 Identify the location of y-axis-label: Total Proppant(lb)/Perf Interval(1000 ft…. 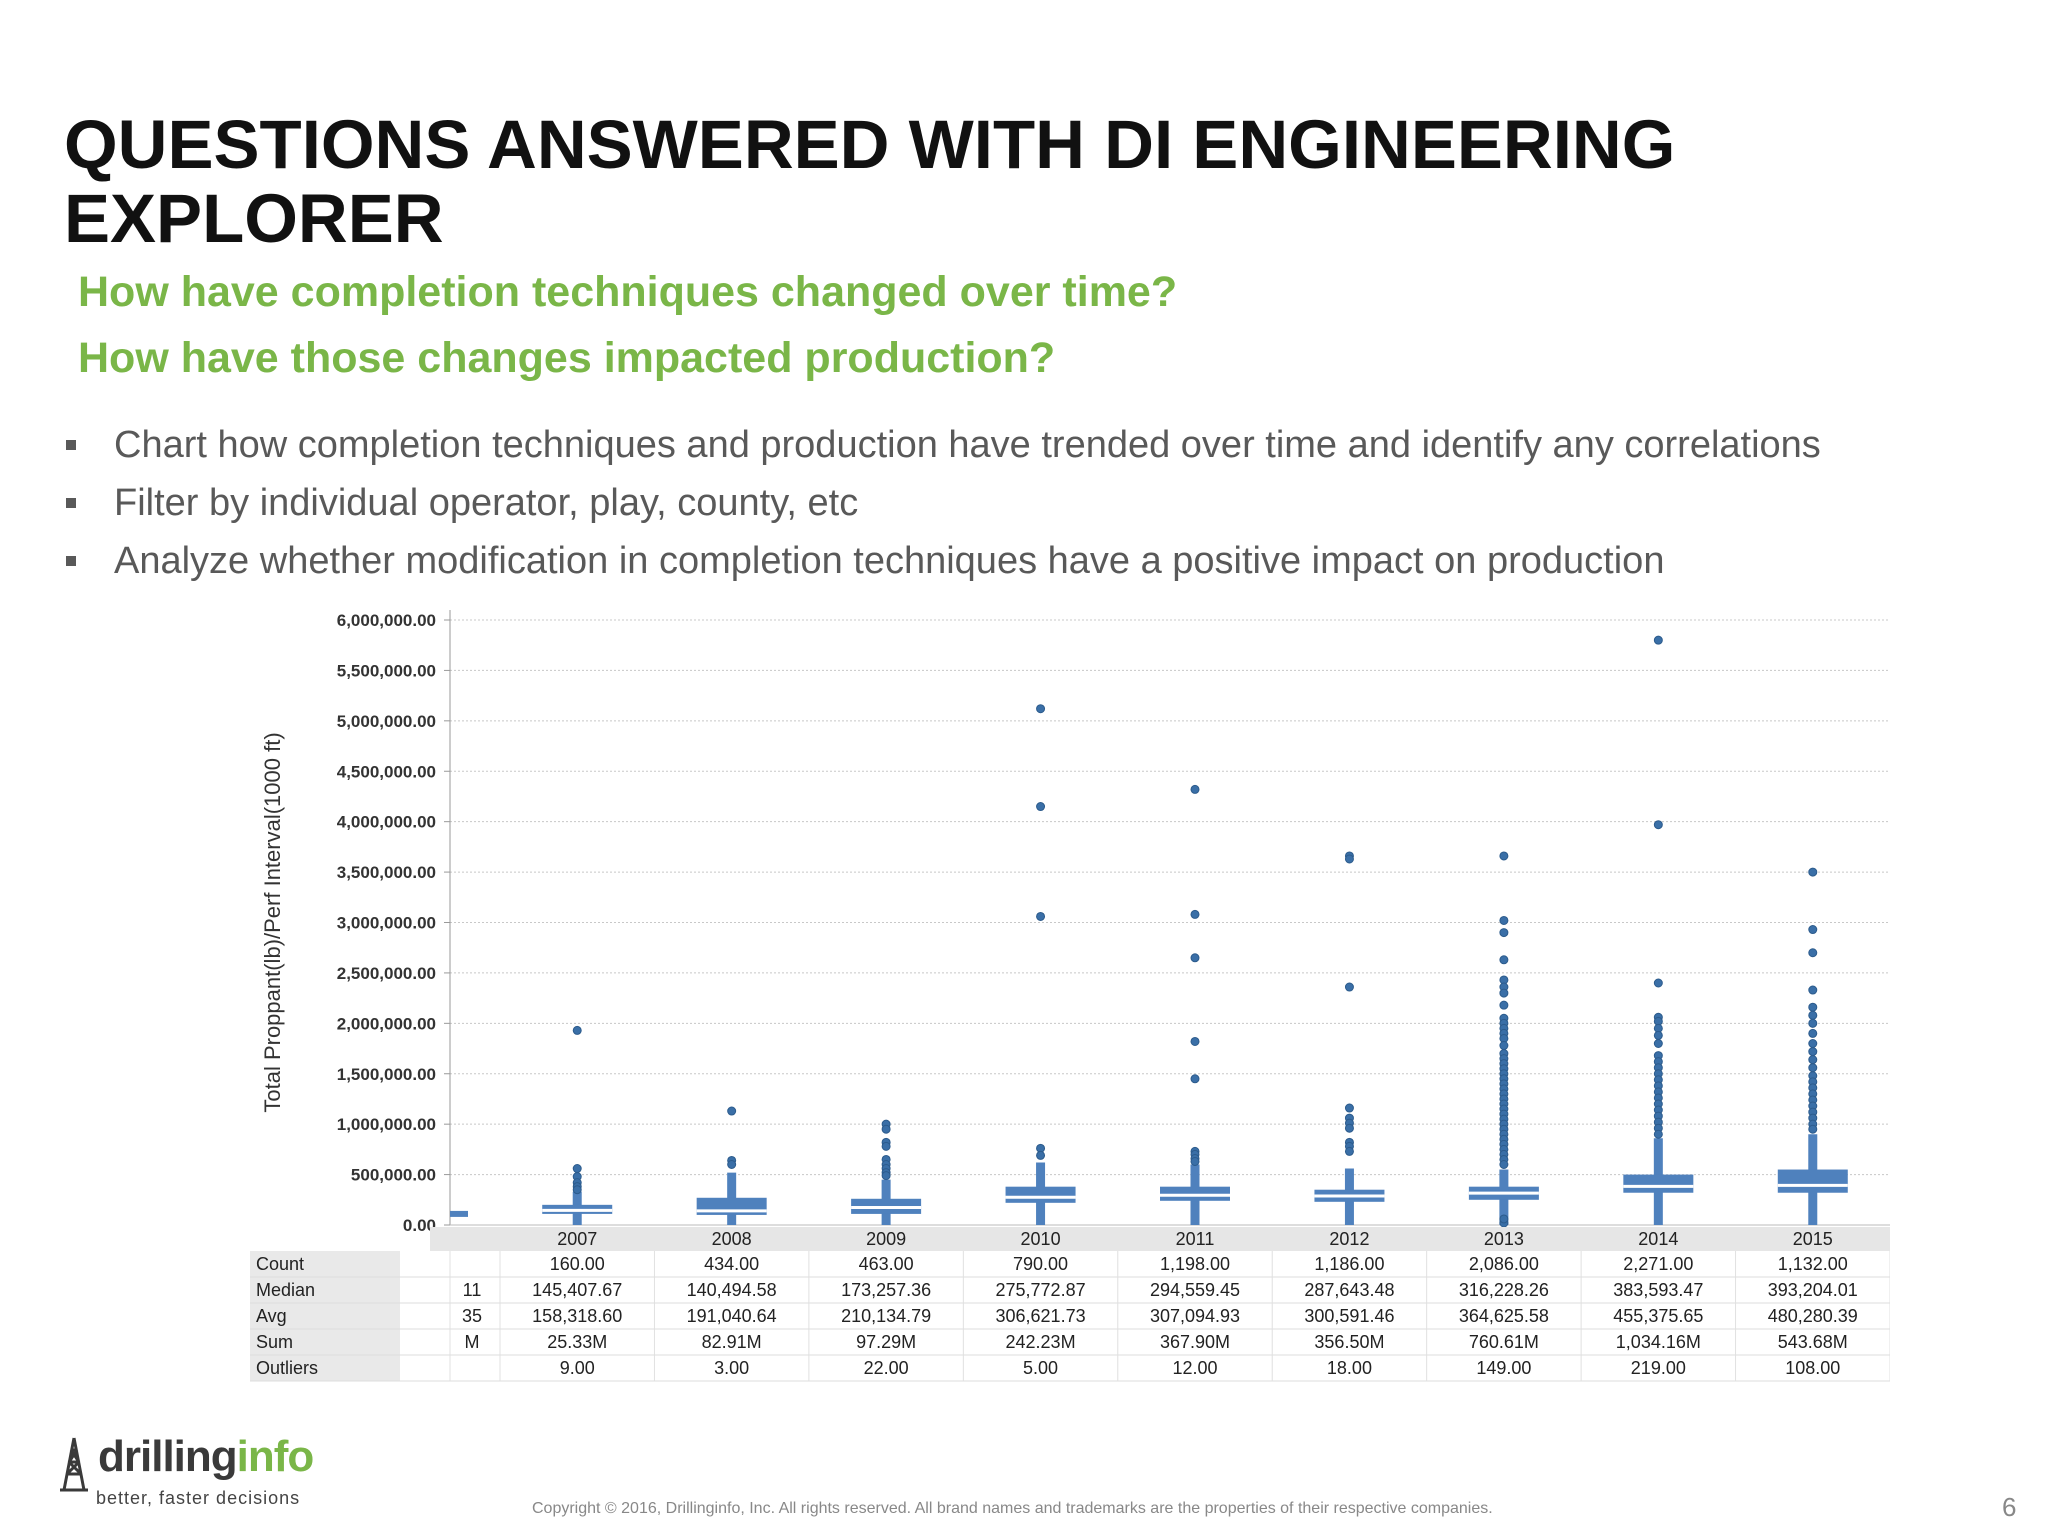
(272, 922).